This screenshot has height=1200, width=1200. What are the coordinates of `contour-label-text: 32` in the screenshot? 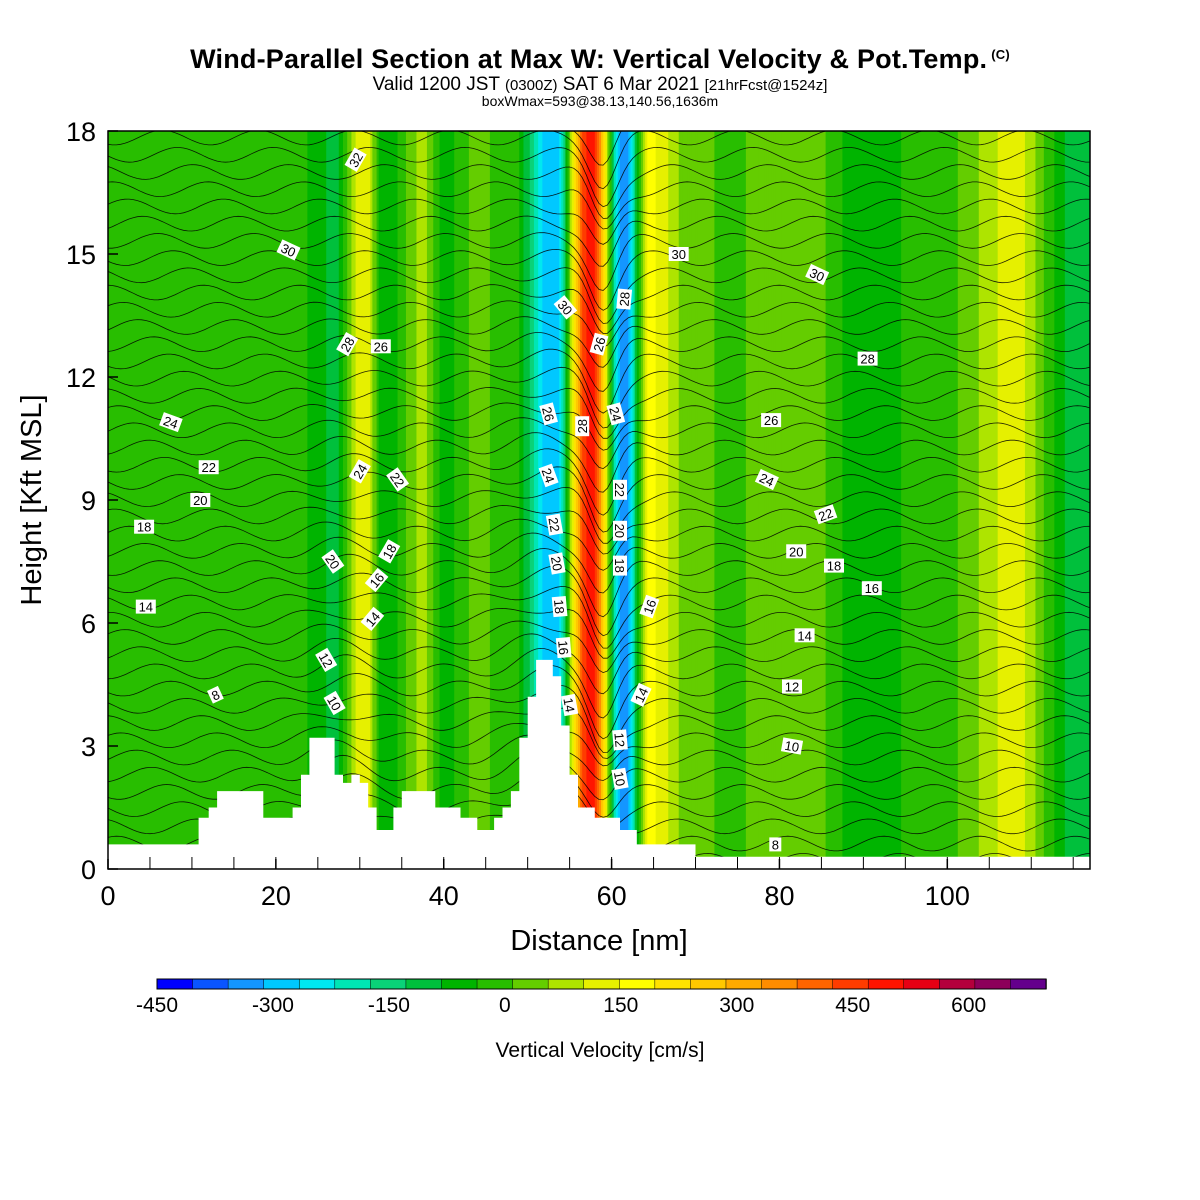 It's located at (356, 160).